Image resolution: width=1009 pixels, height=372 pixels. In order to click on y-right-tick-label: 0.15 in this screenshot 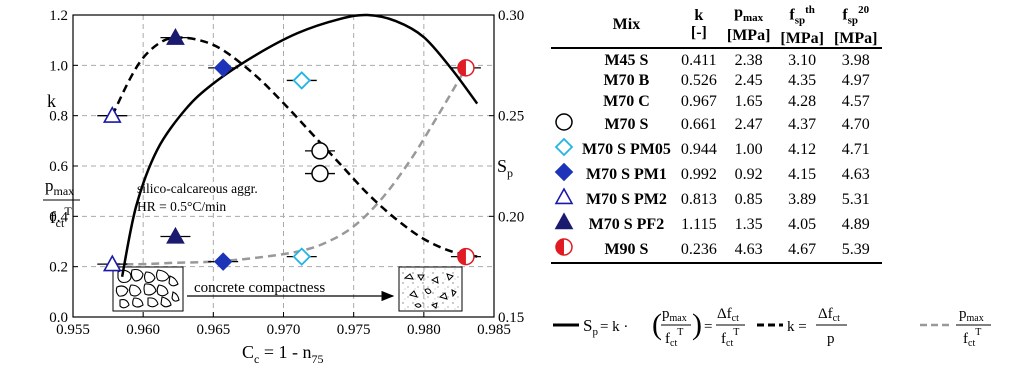, I will do `click(511, 318)`.